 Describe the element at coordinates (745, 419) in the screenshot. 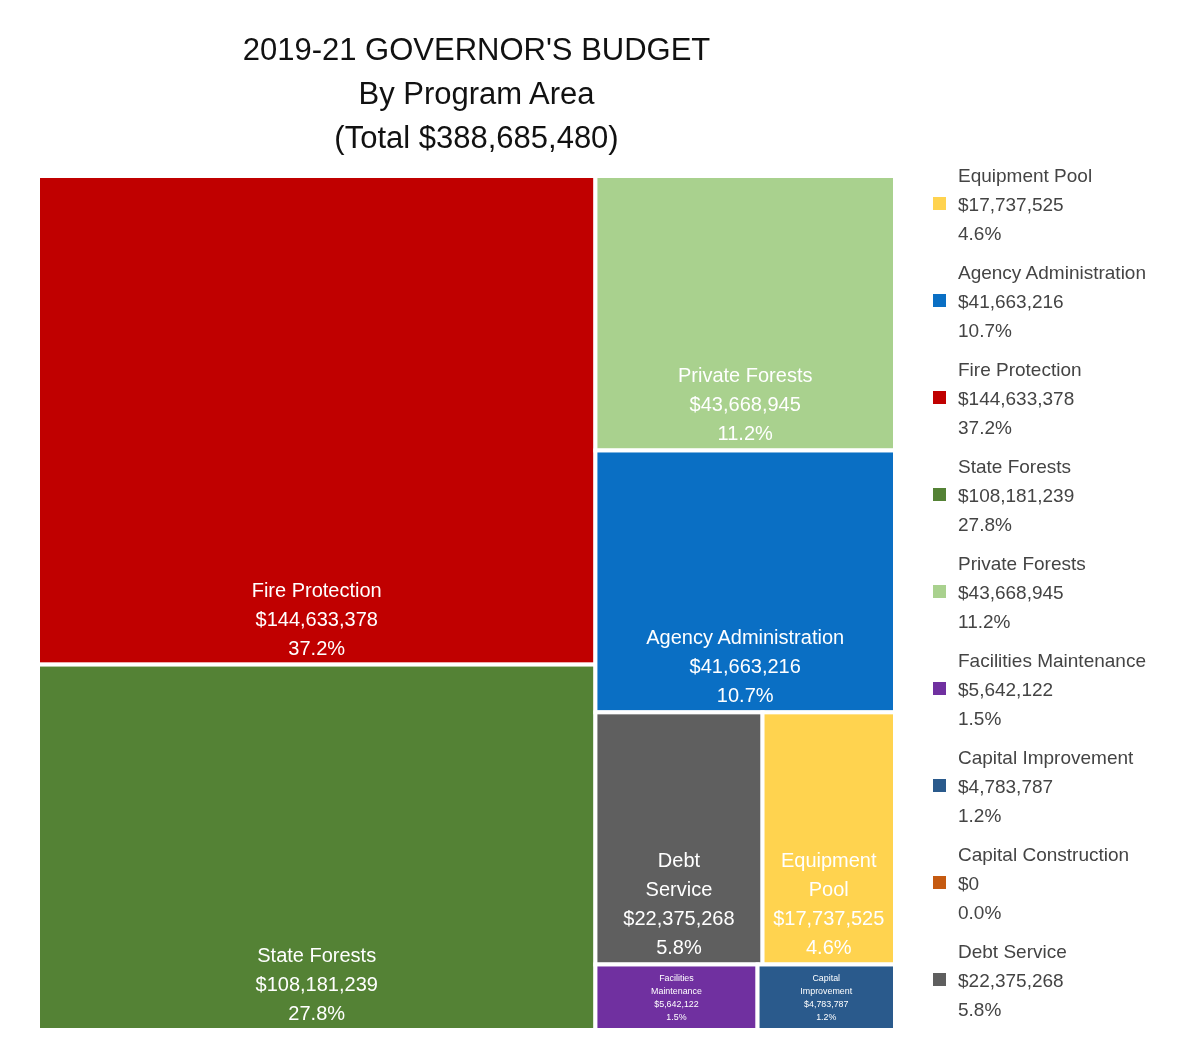

I see `data-label: $43,668,945 11.2%` at that location.